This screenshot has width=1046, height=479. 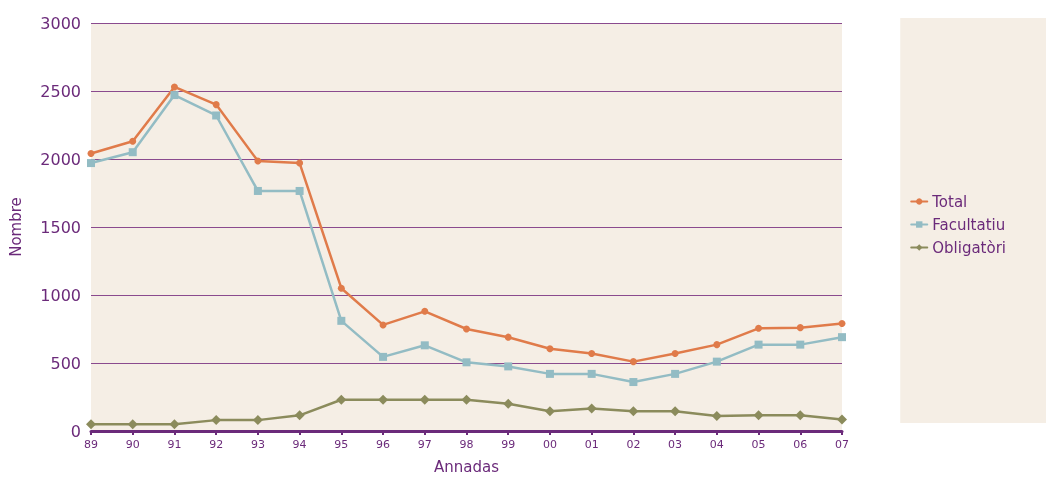 I want to click on legend-label: Total, so click(x=949, y=201).